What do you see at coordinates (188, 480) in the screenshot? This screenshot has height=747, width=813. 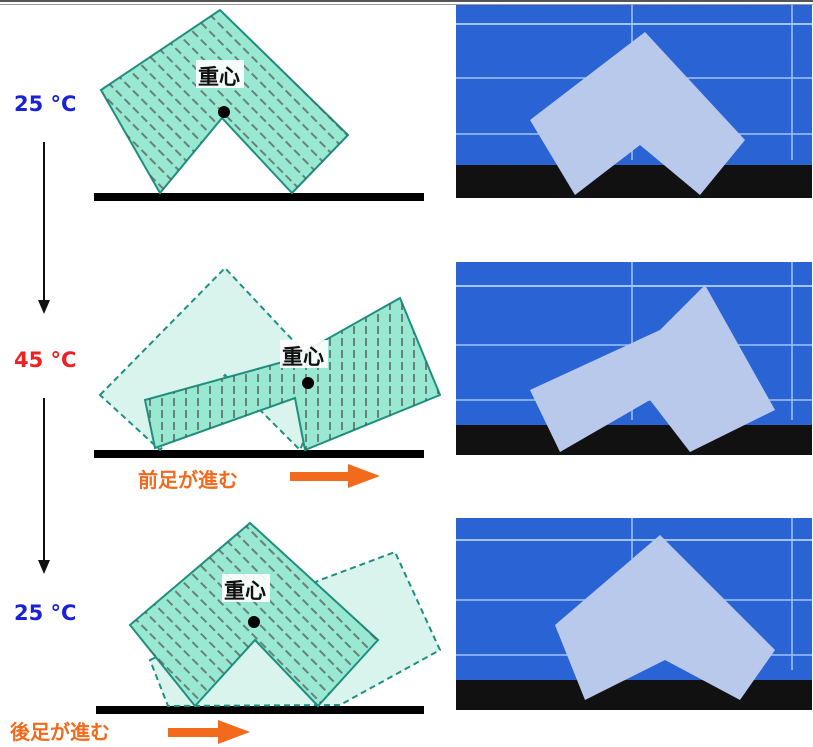 I see `front-foot-caption: 前足が進む` at bounding box center [188, 480].